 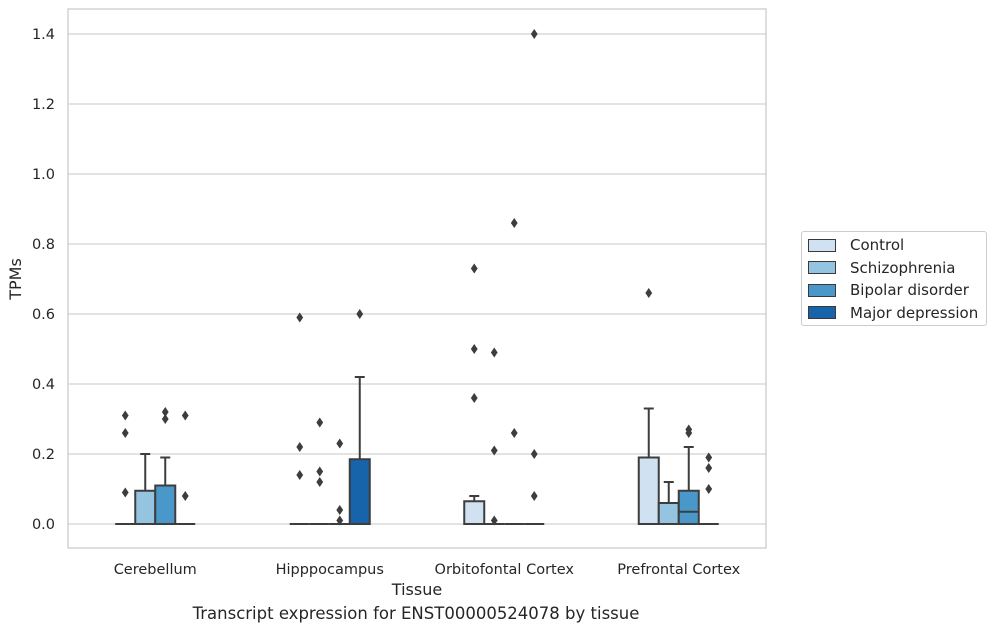 I want to click on legend-item: Bipolar disorder, so click(x=888, y=290).